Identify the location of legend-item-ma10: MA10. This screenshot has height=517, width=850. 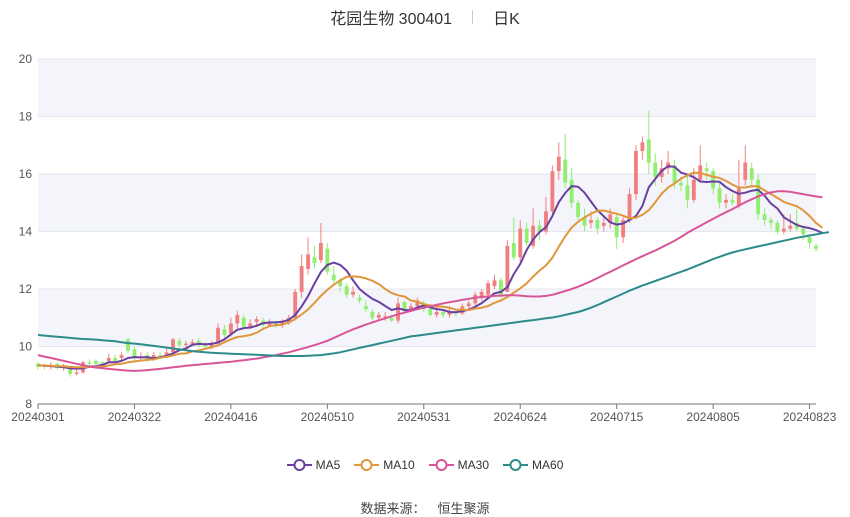
(384, 465).